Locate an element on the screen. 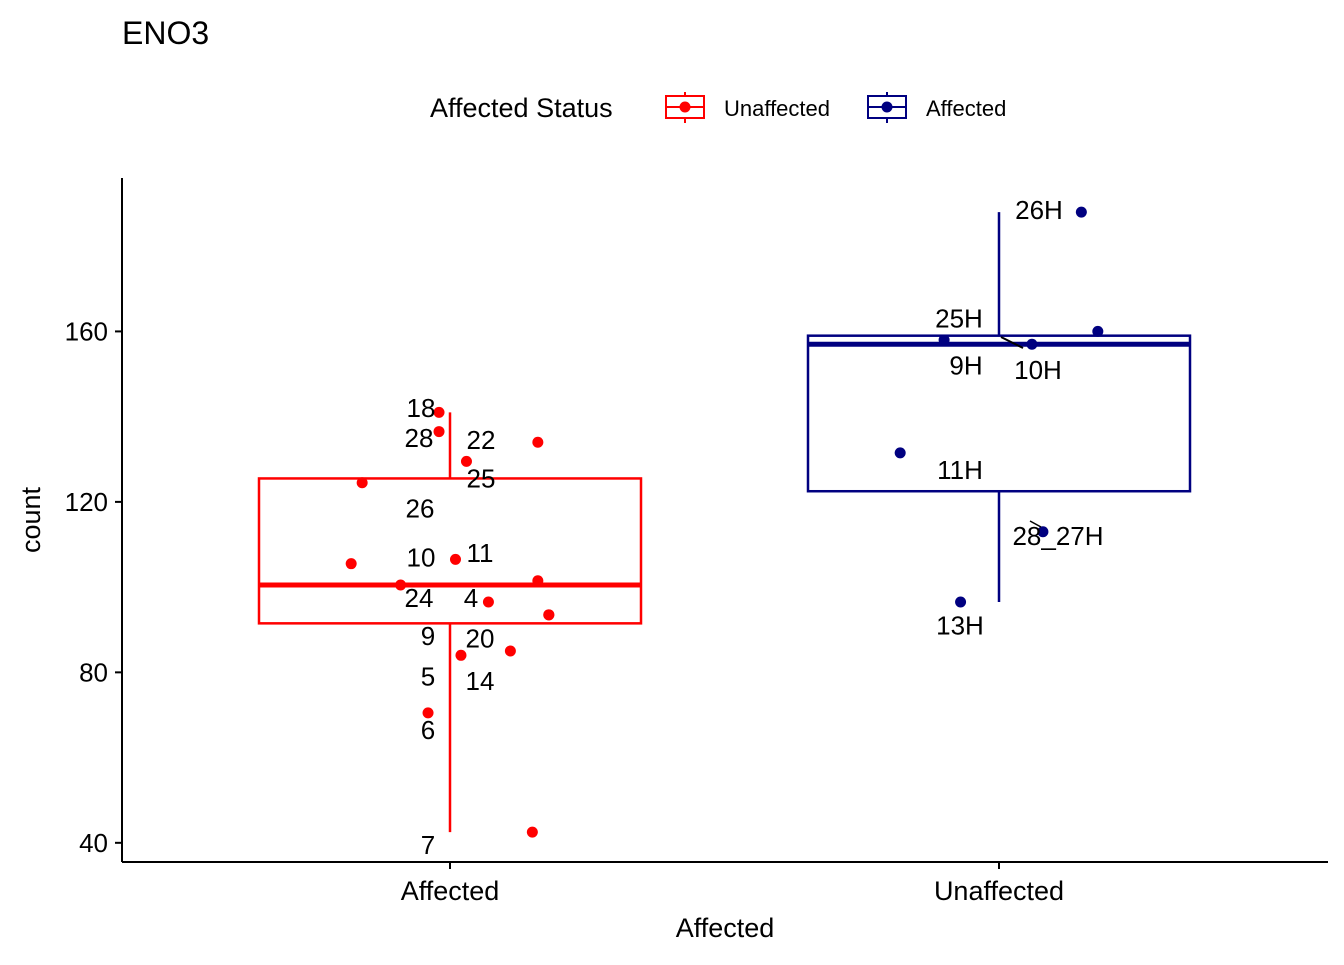 The image size is (1344, 965). point-label: 10H is located at coordinates (1038, 370).